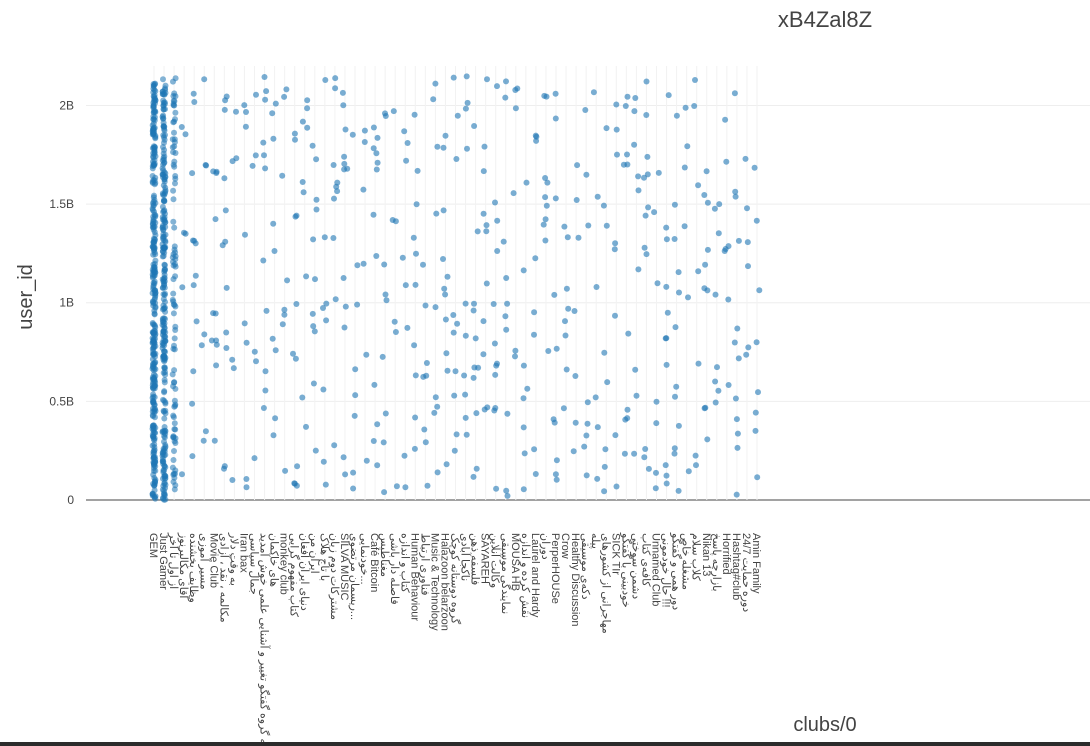  I want to click on x-tick-label: GEM, so click(153, 545).